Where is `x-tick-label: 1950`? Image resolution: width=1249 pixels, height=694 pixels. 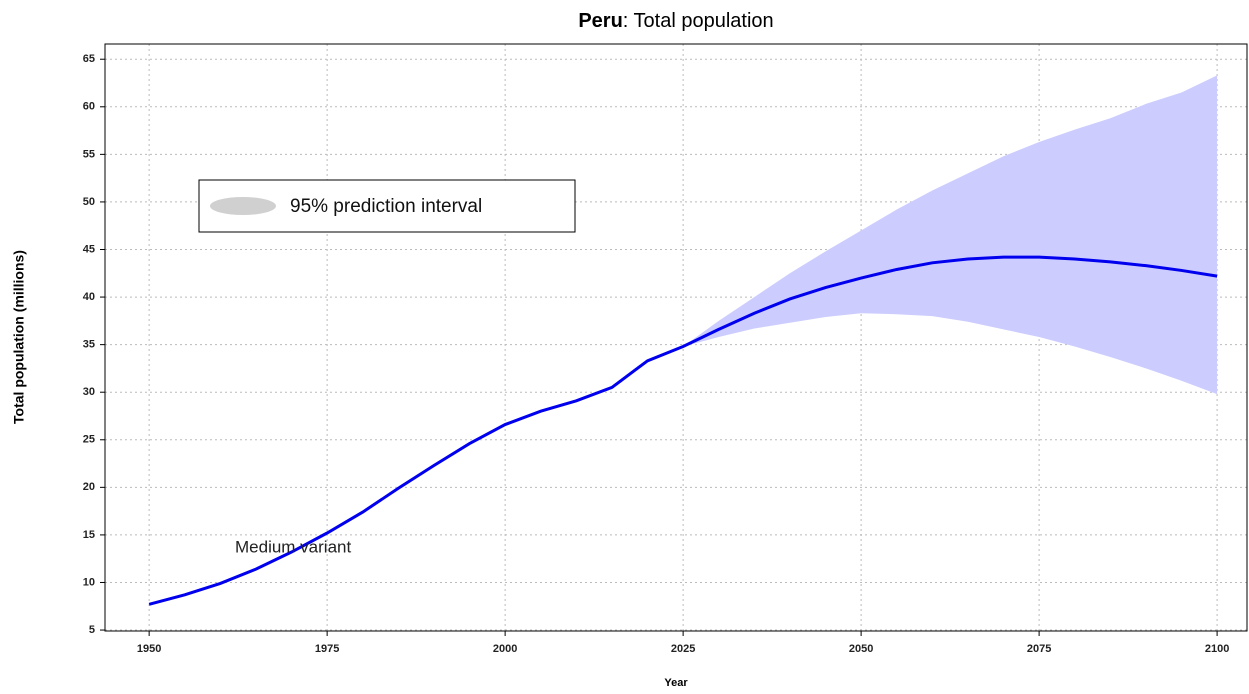
x-tick-label: 1950 is located at coordinates (149, 649).